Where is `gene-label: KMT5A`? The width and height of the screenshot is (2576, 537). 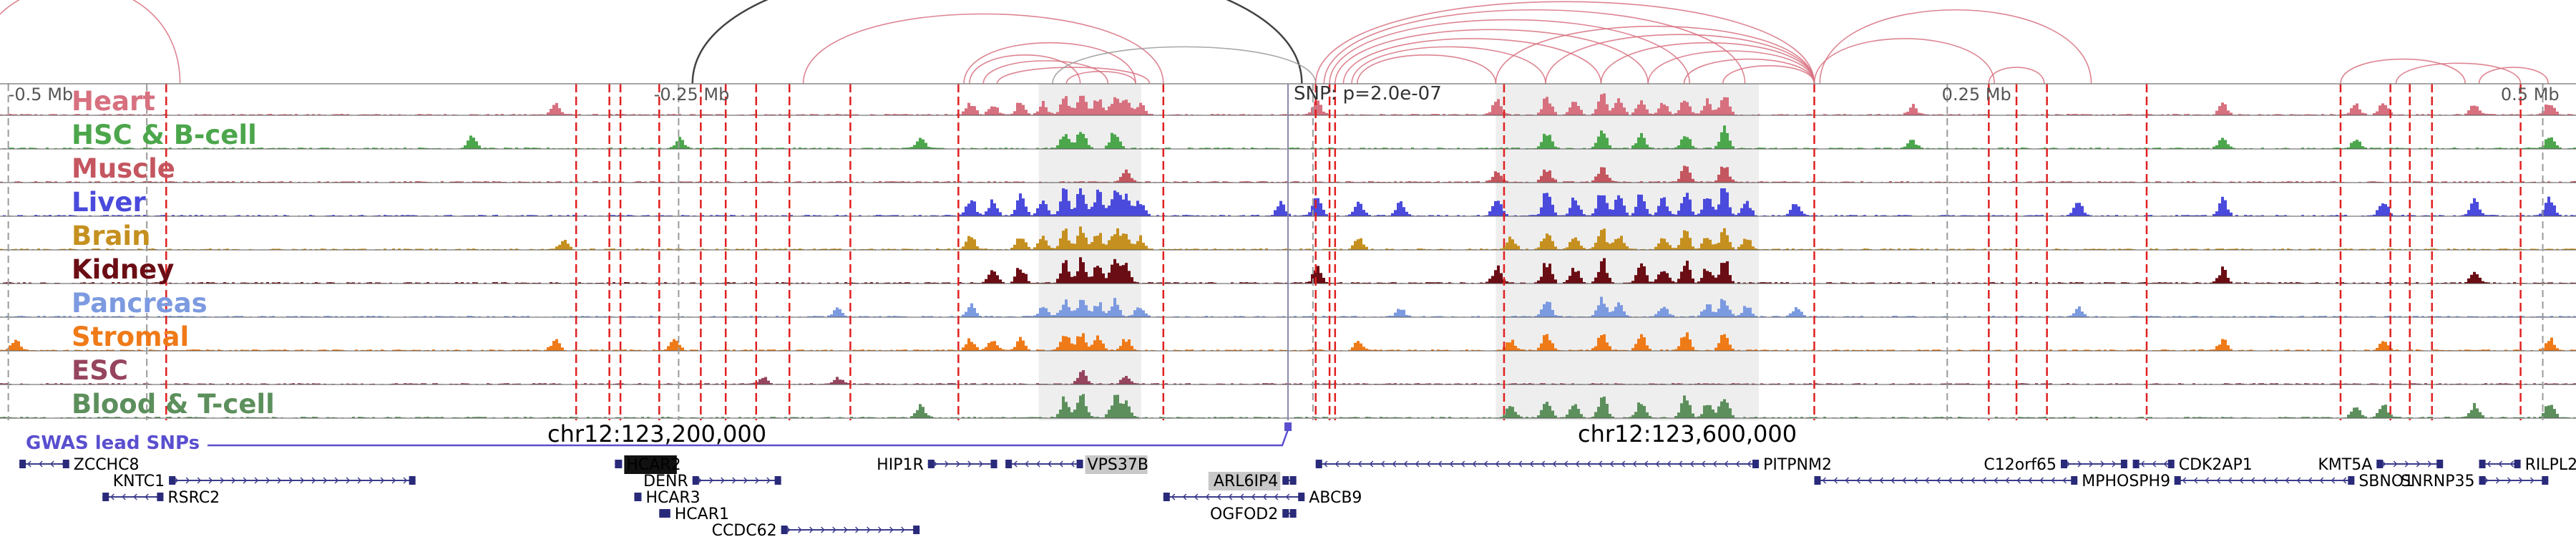 gene-label: KMT5A is located at coordinates (2345, 465).